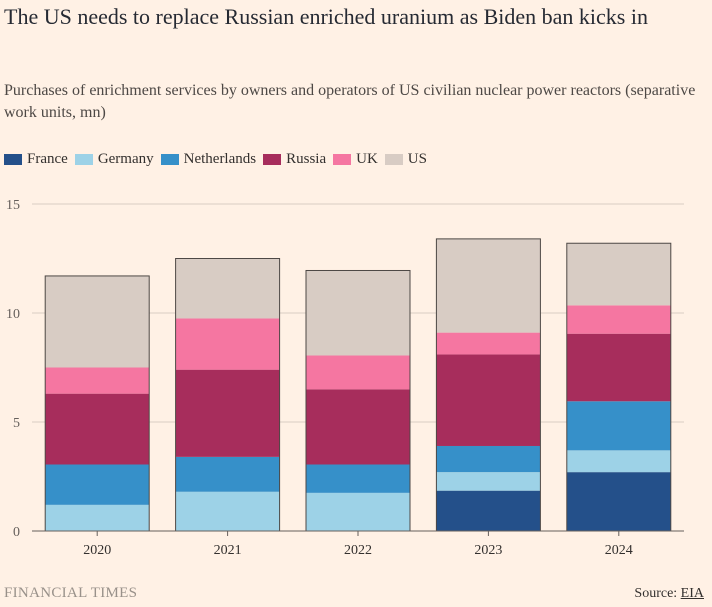  Describe the element at coordinates (488, 550) in the screenshot. I see `x-tick-label: 2023` at that location.